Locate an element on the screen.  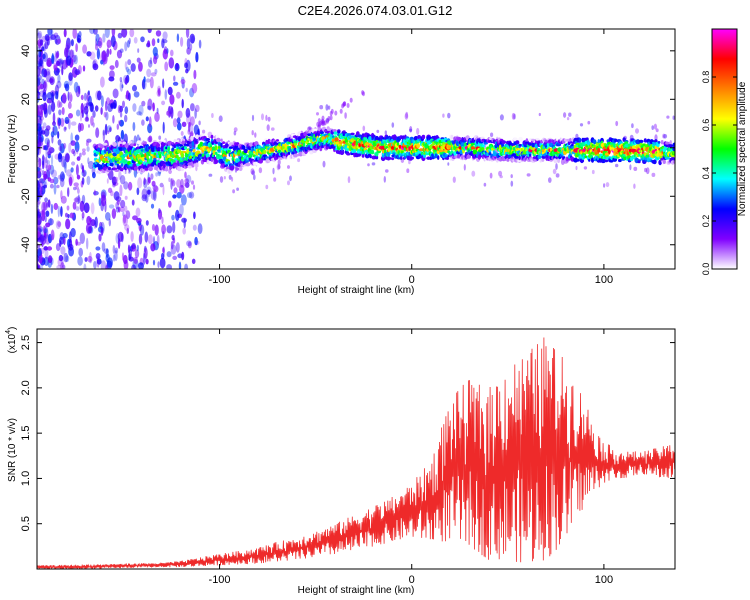
snr-x-tick-label: -100 is located at coordinates (220, 580).